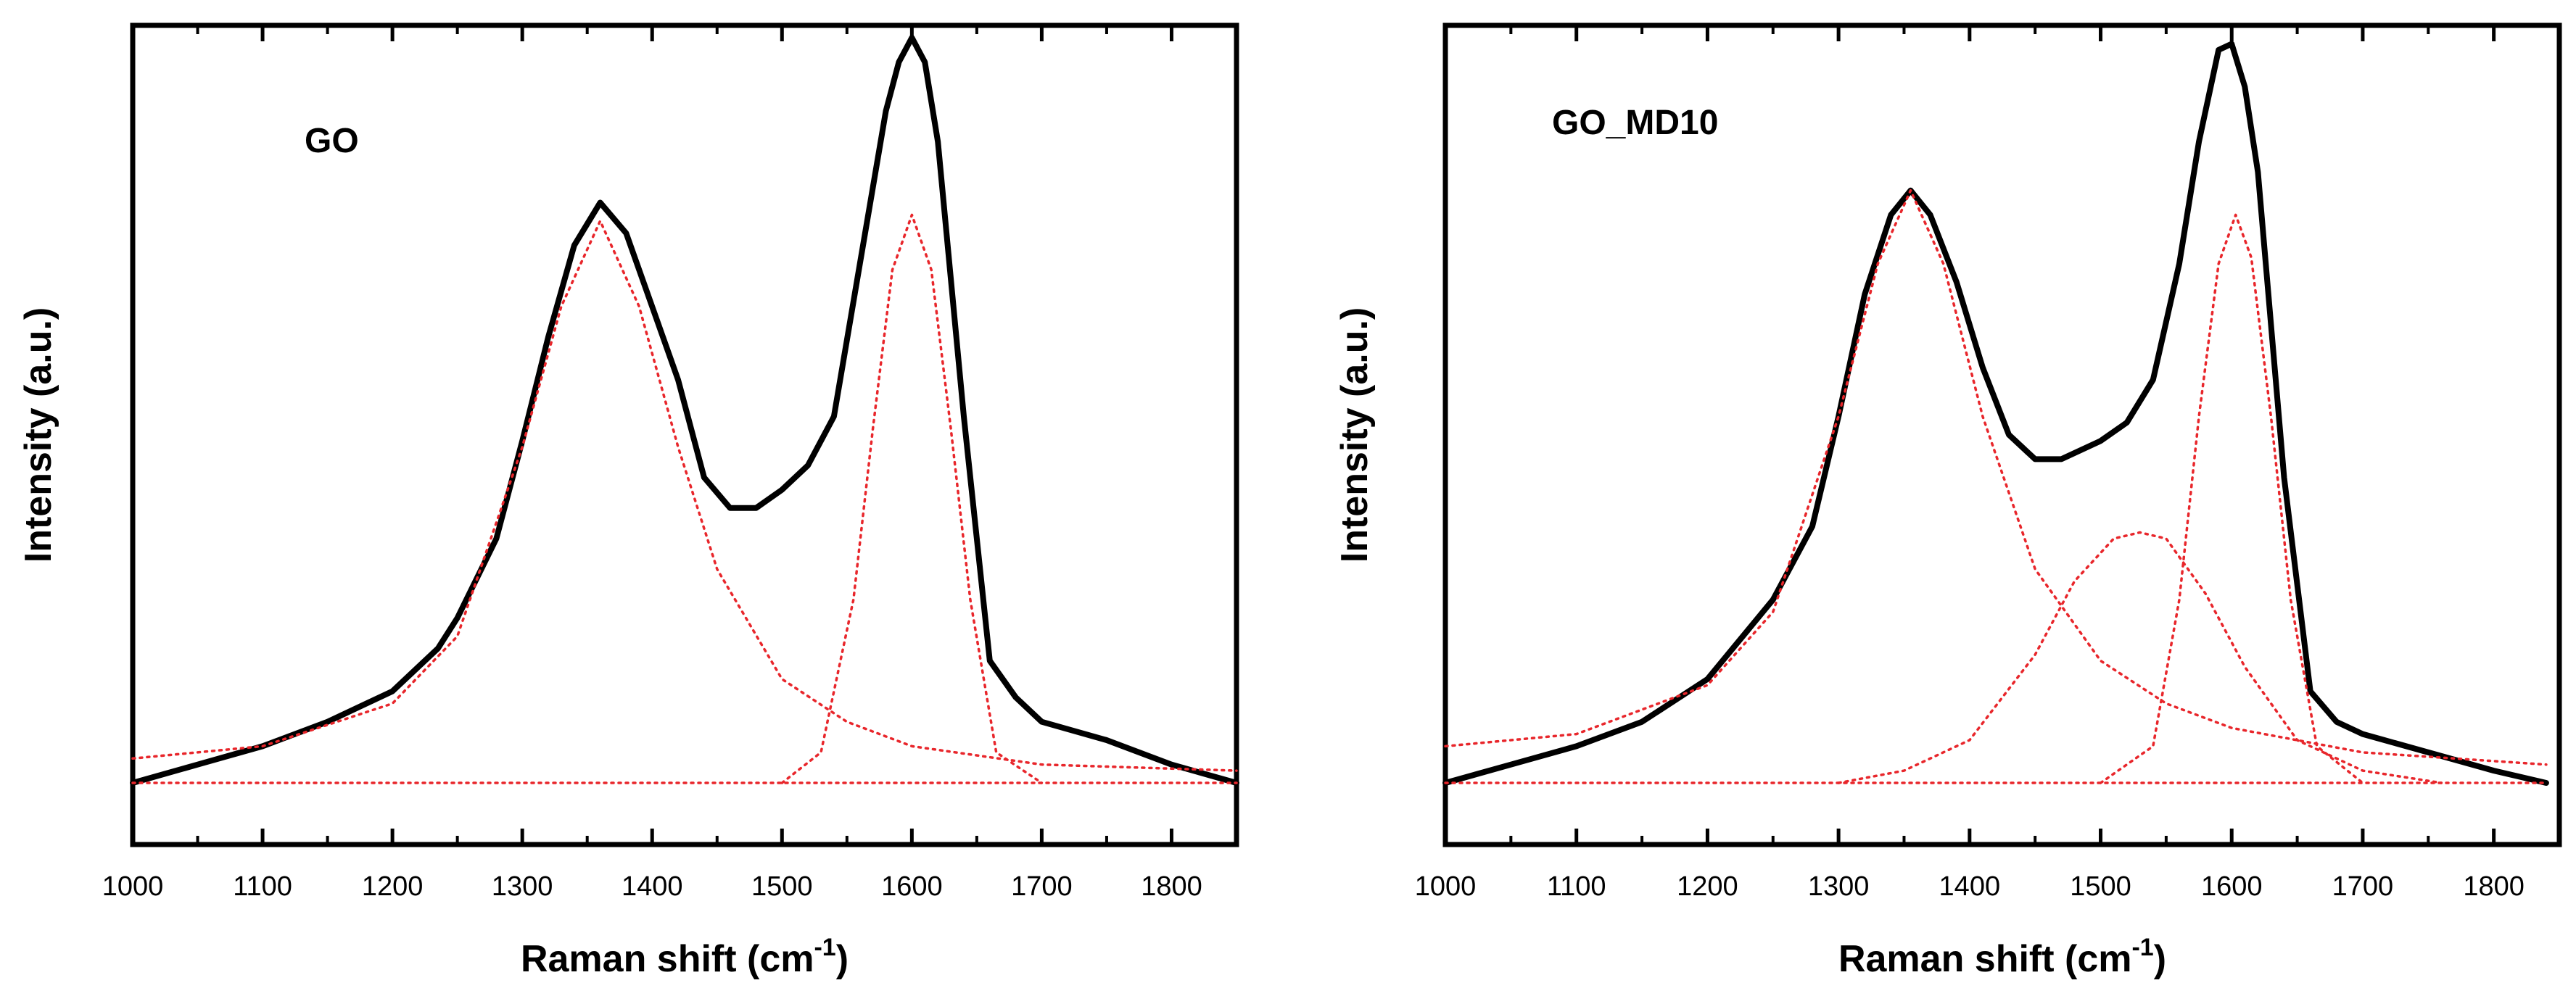 This screenshot has height=1004, width=2576. I want to click on panel-title: GO, so click(332, 141).